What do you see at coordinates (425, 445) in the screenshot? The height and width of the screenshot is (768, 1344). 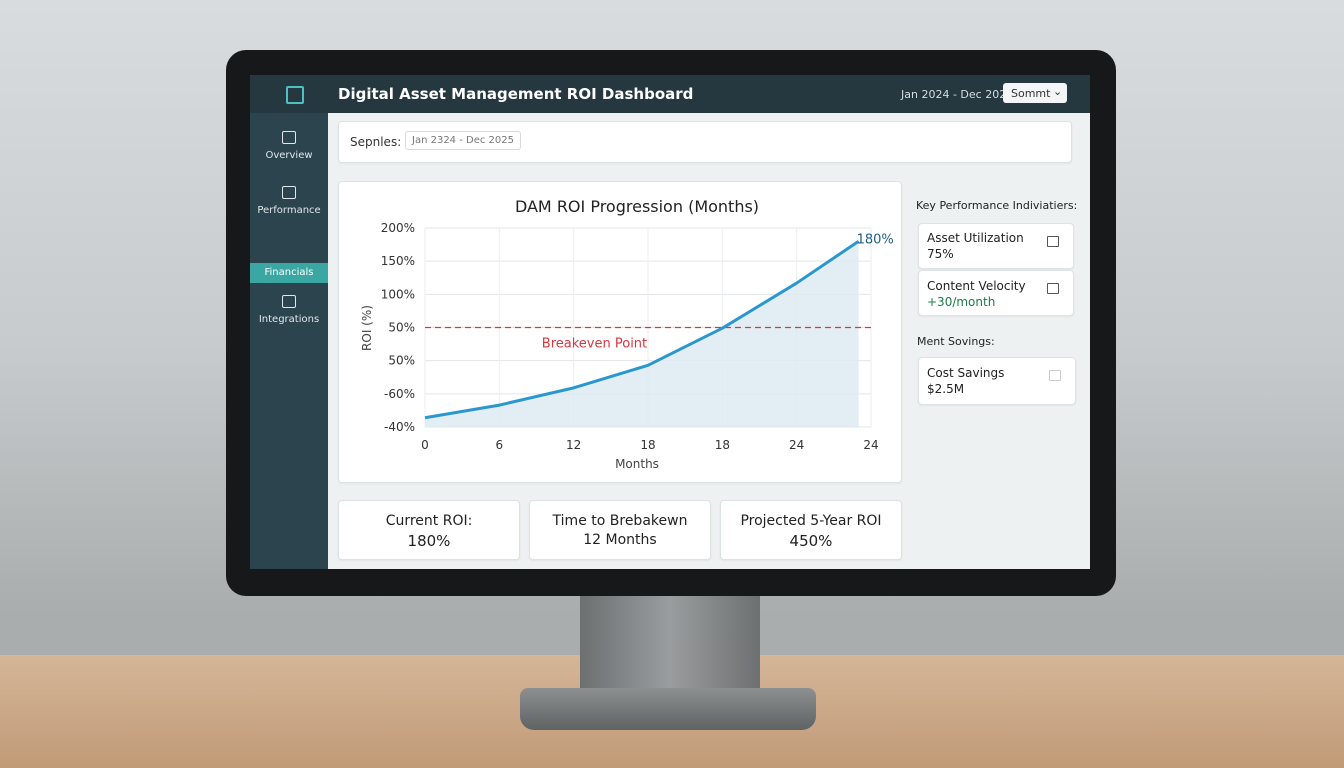 I see `x-tick-label: 0` at bounding box center [425, 445].